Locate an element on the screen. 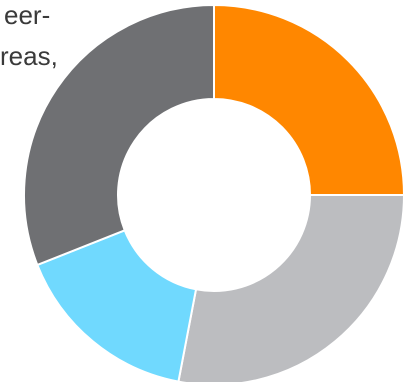 The height and width of the screenshot is (382, 407). background-text-fragment: reas, is located at coordinates (29, 56).